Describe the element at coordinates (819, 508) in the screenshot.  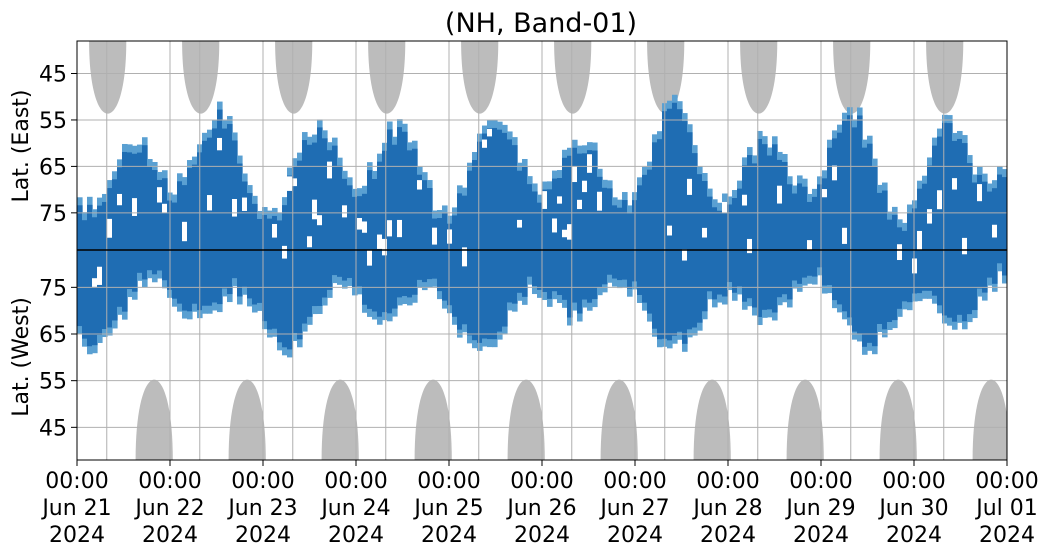
I see `x-tick-label: 00:00 Jun 29 2024` at that location.